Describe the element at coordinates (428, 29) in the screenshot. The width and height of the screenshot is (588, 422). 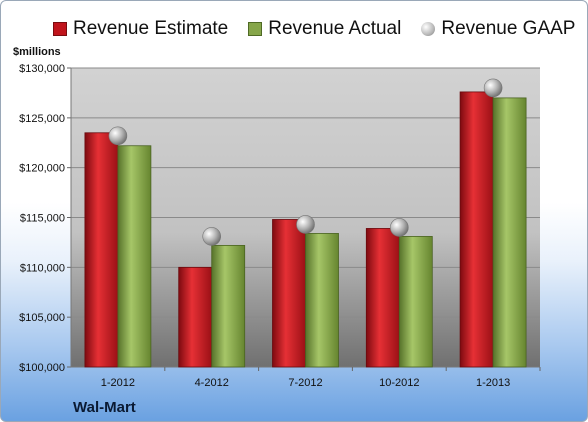
I see `legend-swatch-gaap` at that location.